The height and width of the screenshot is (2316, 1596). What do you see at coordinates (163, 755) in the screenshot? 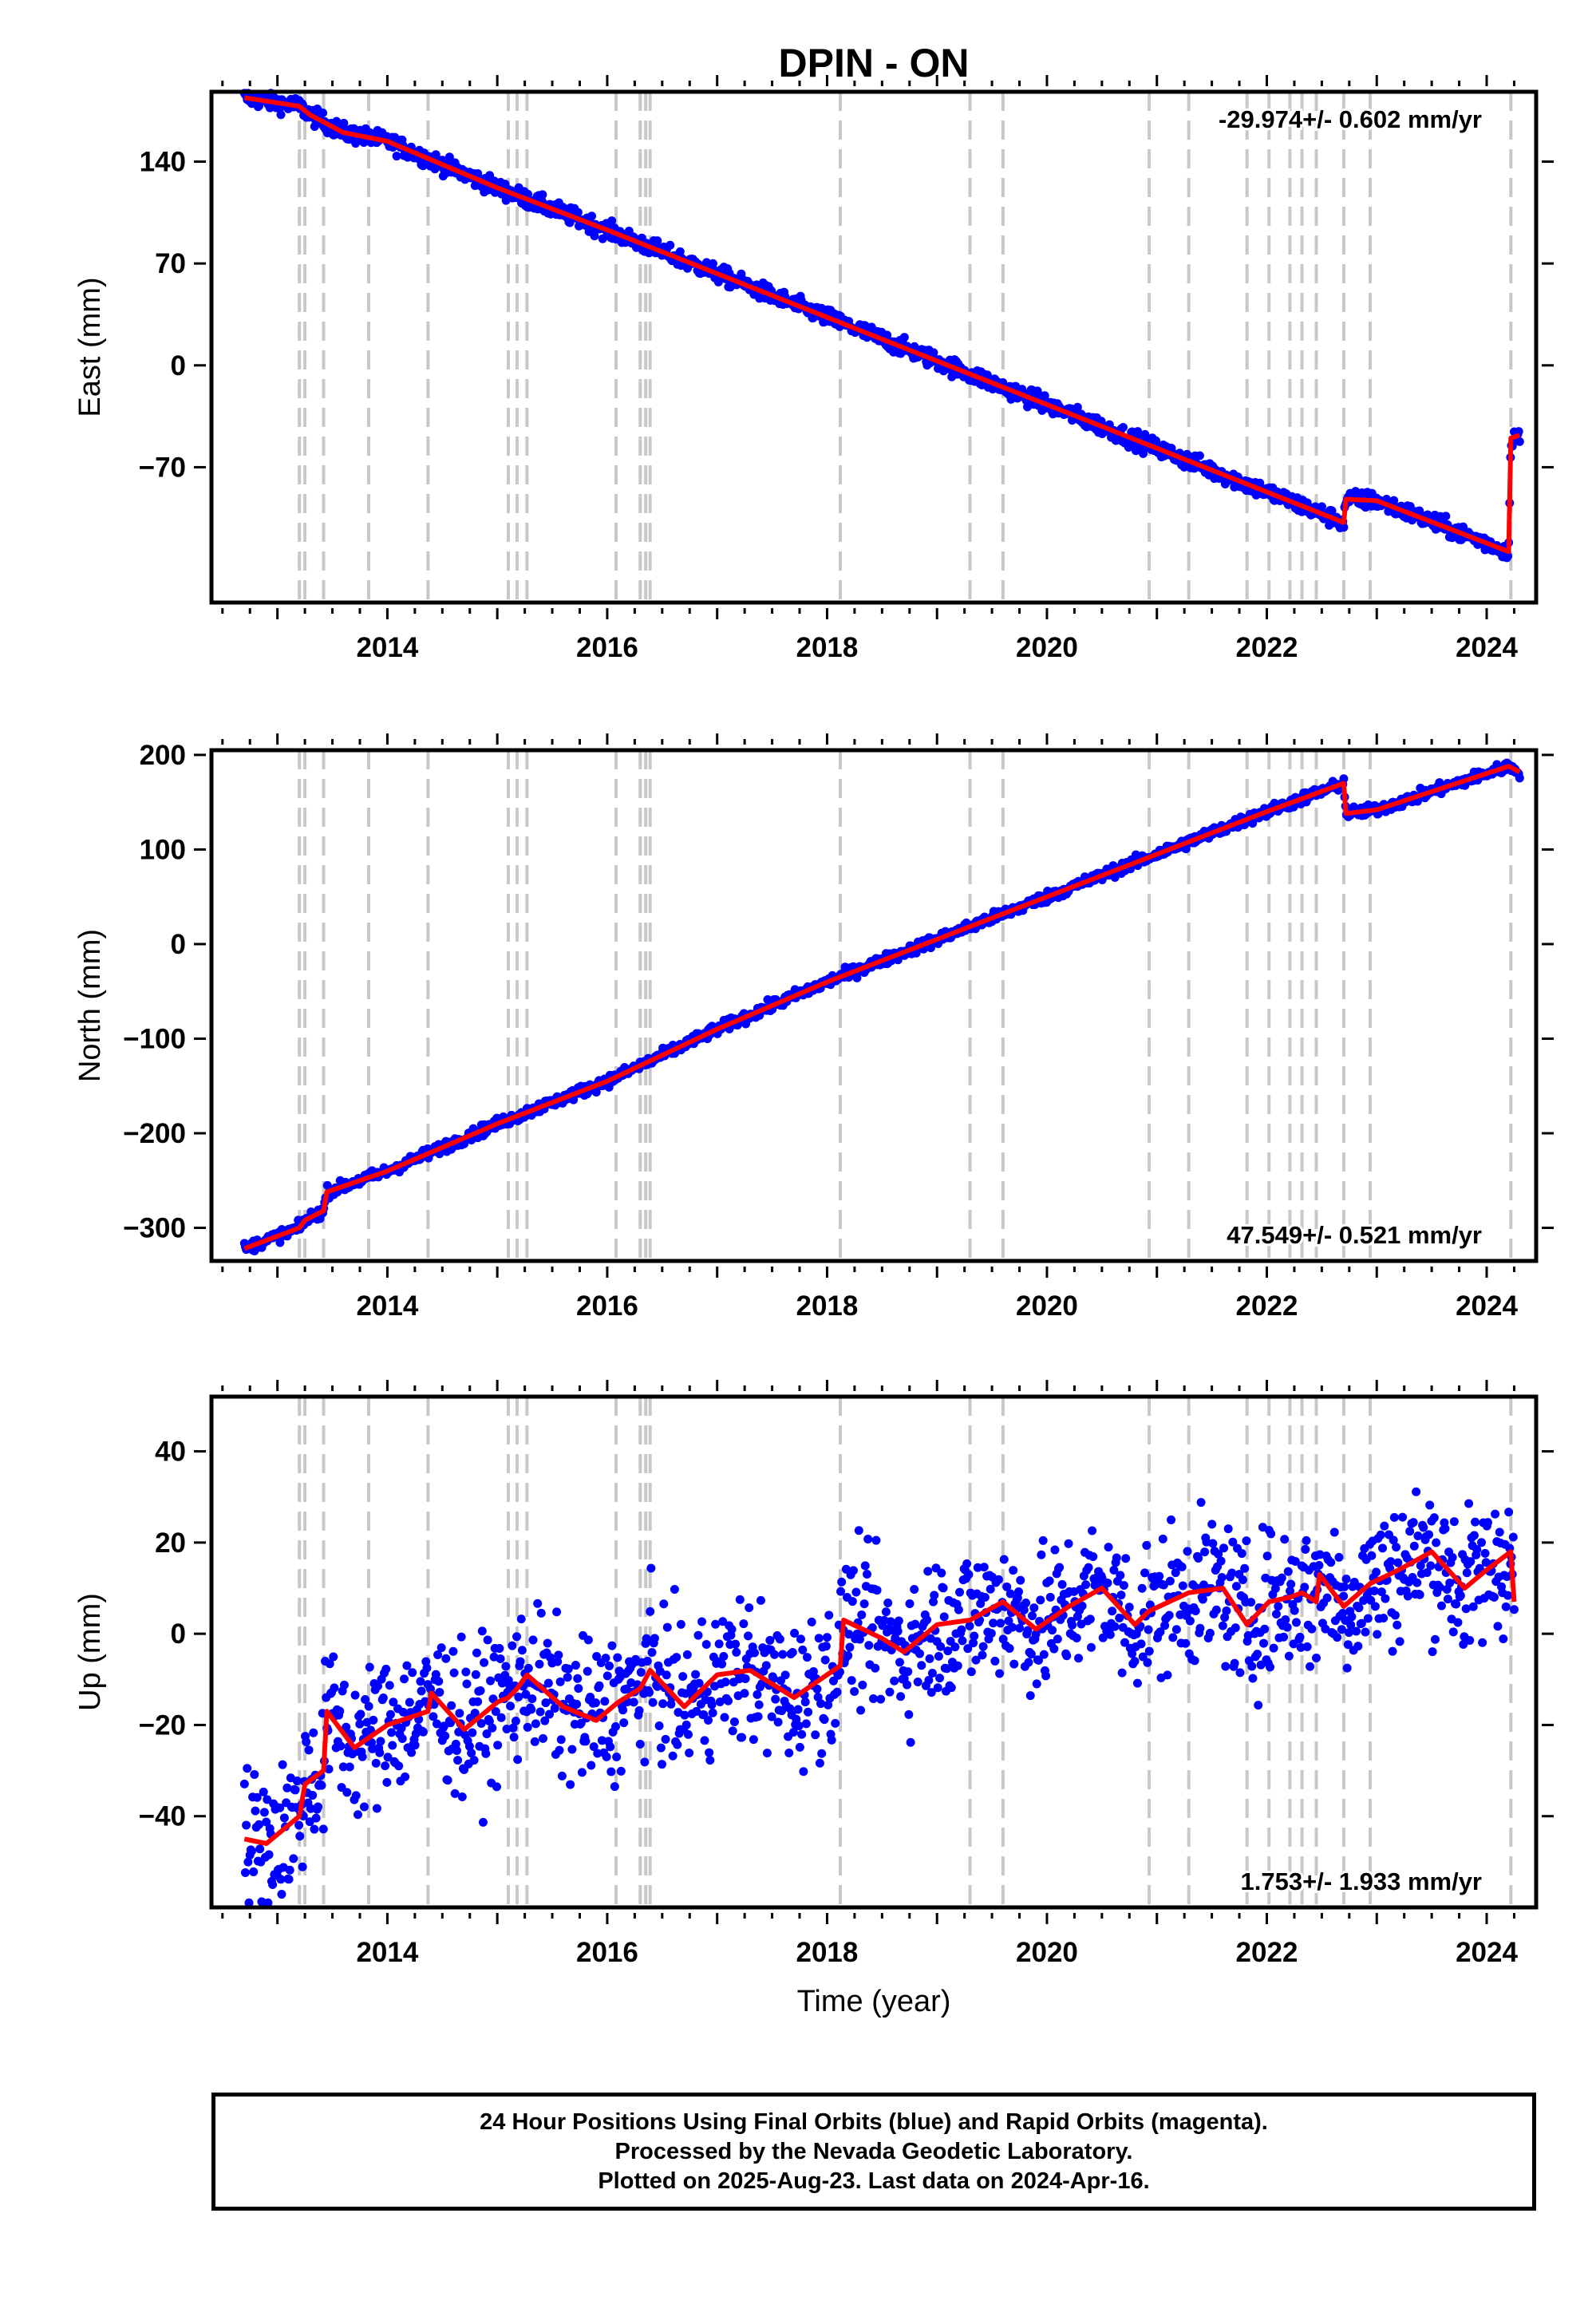
I see `y-tick-label: 200` at bounding box center [163, 755].